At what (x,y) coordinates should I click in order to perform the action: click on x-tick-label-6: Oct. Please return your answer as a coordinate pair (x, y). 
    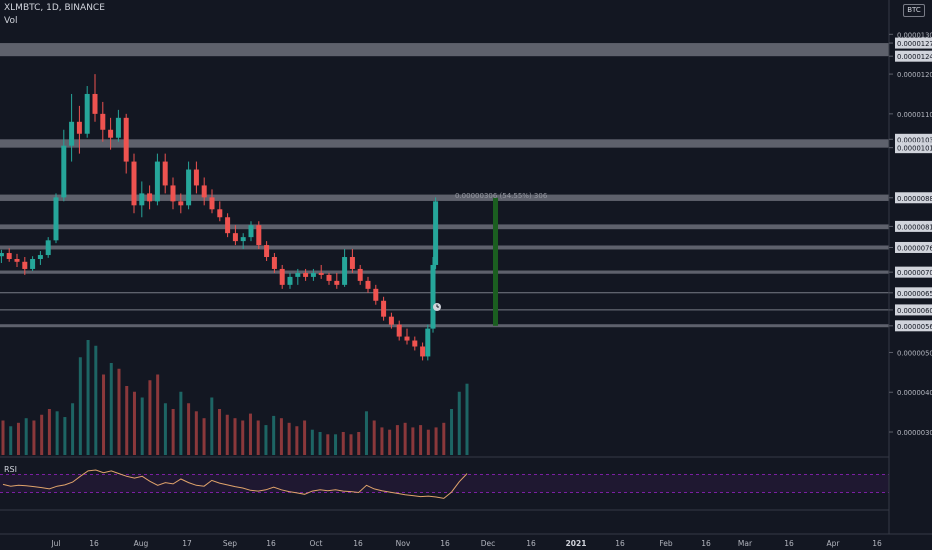
    Looking at the image, I should click on (316, 543).